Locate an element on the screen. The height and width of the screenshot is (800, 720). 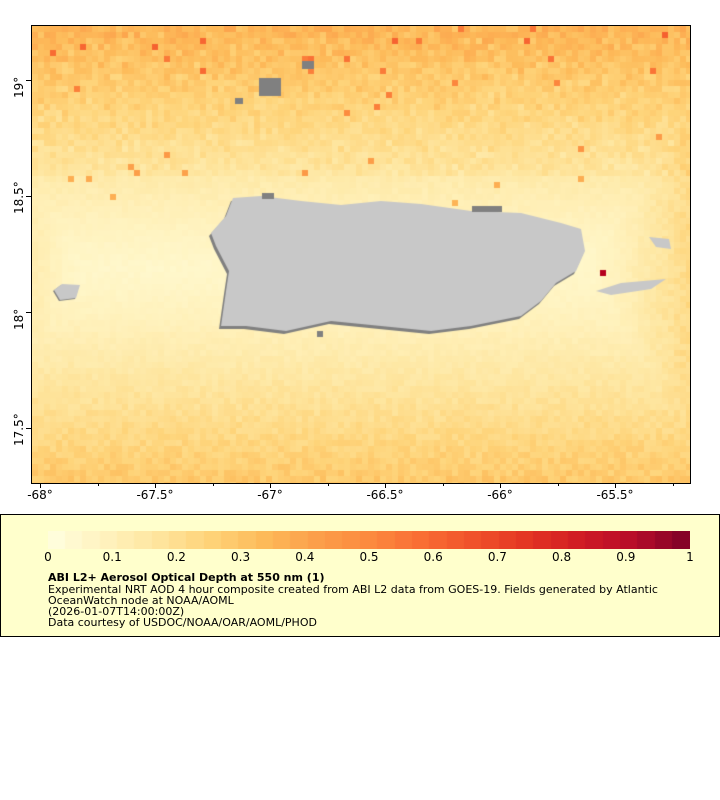
y-tick-label: 19° is located at coordinates (19, 87).